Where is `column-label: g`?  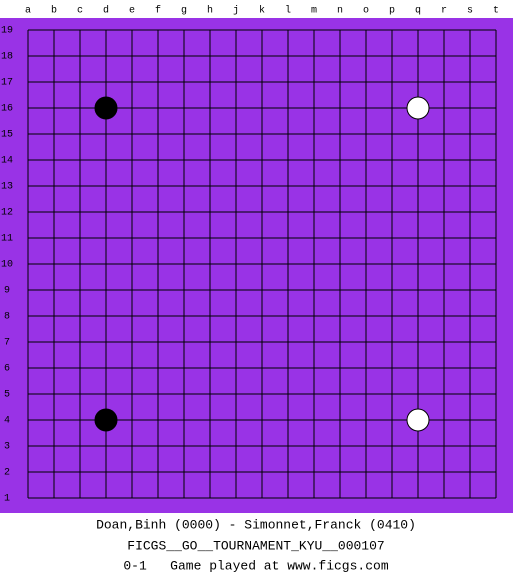
column-label: g is located at coordinates (184, 11).